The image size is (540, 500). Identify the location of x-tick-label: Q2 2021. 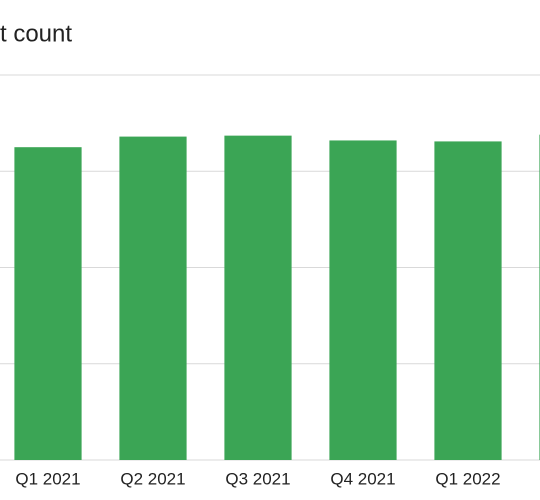
(152, 478).